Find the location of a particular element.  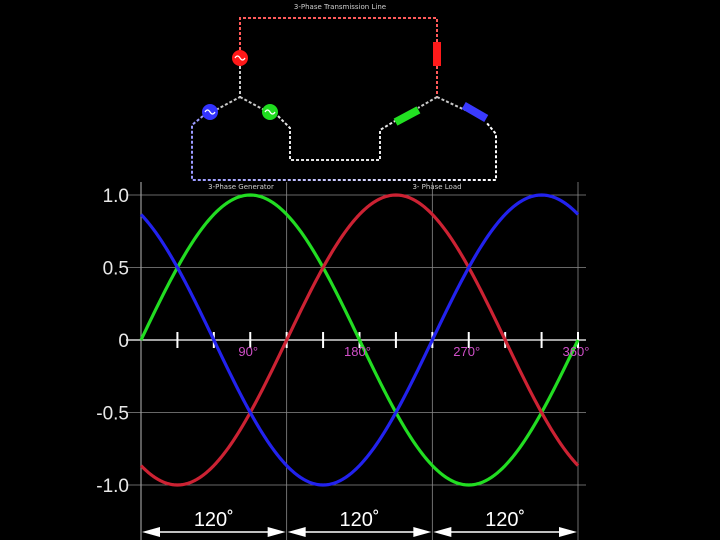

phase-c-line is located at coordinates (344, 148).